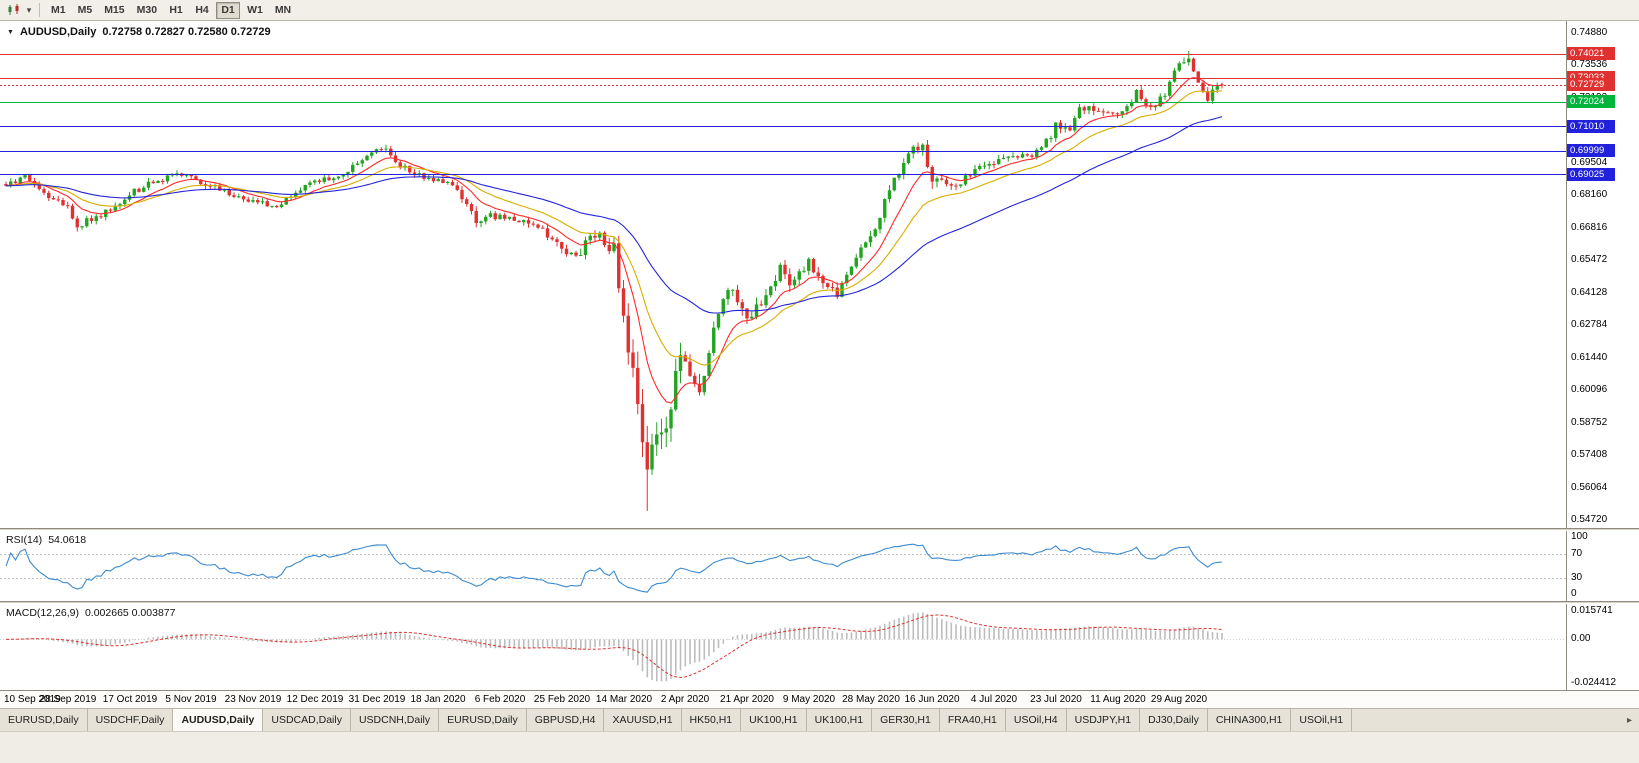  Describe the element at coordinates (58, 9) in the screenshot. I see `timeframe-button-m1: M1` at that location.